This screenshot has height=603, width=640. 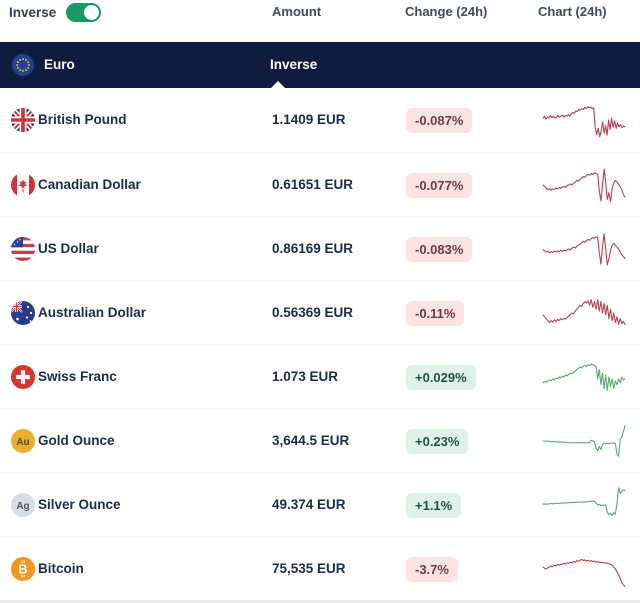 I want to click on currency-row-australia: Australian Dollar 0.56369 EUR -0.11%, so click(x=320, y=312).